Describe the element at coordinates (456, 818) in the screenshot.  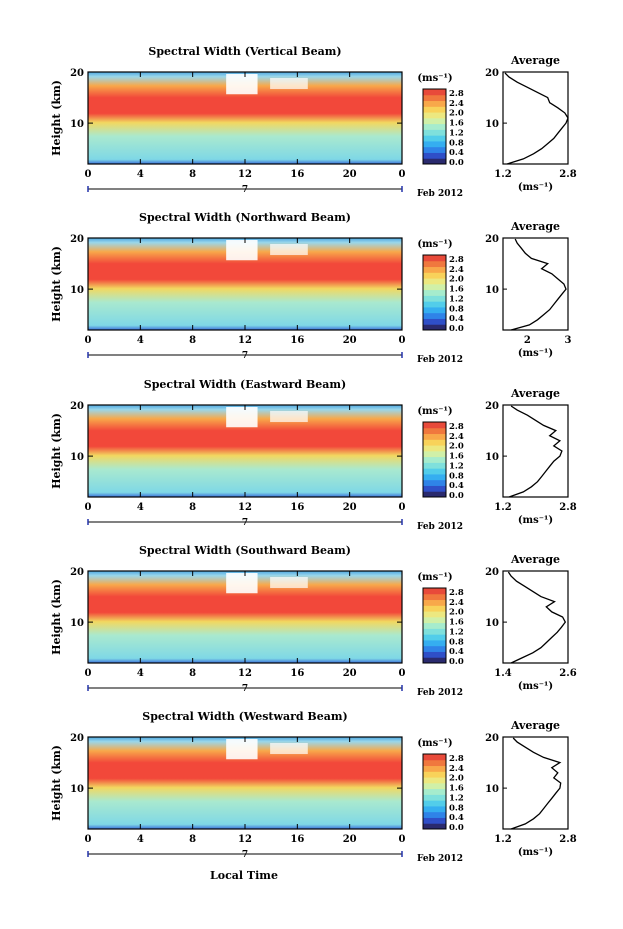
I see `colorbar-tick-label: 0.4` at that location.